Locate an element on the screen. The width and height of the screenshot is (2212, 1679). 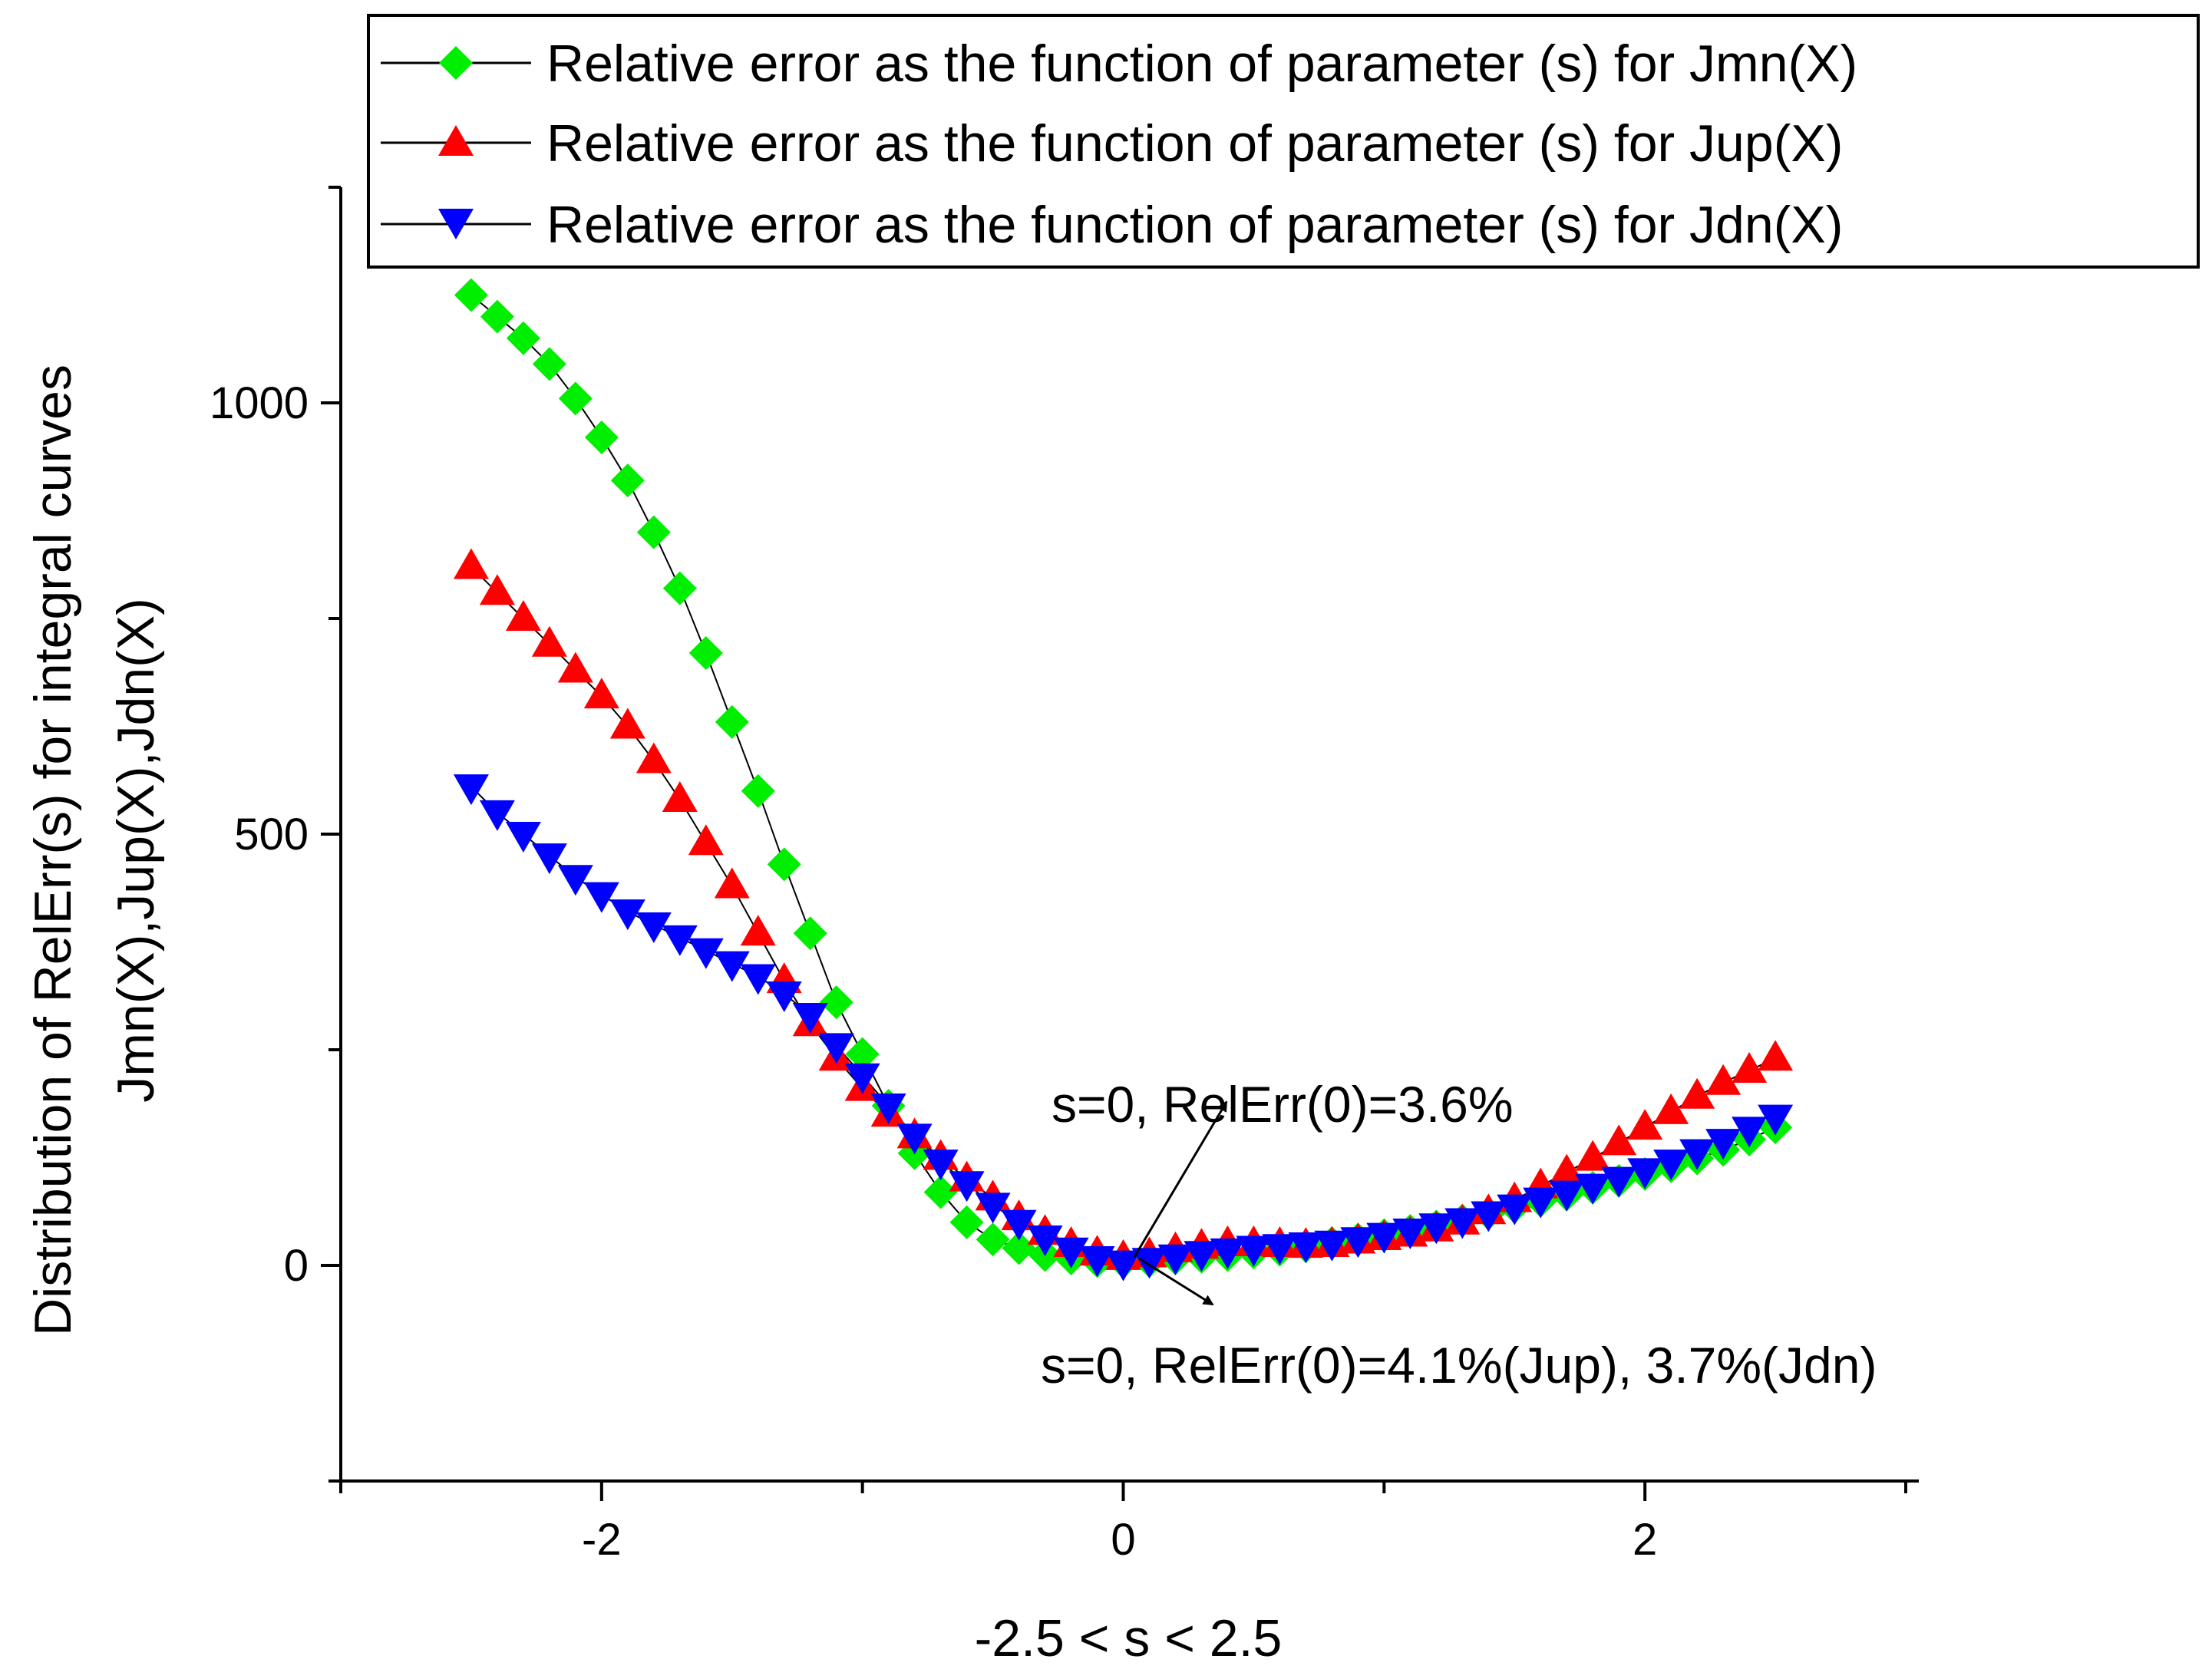
annotation-jup-jdn-text: s=0, RelErr(0)=4.1%(Jup), 3.7%(Jdn) is located at coordinates (1459, 1365).